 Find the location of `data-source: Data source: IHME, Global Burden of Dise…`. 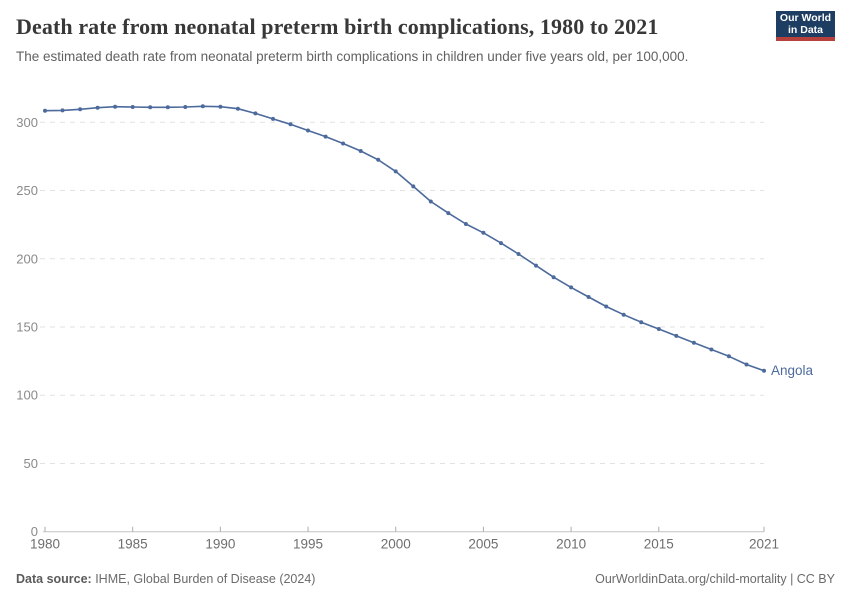

data-source: Data source: IHME, Global Burden of Dise… is located at coordinates (165, 579).